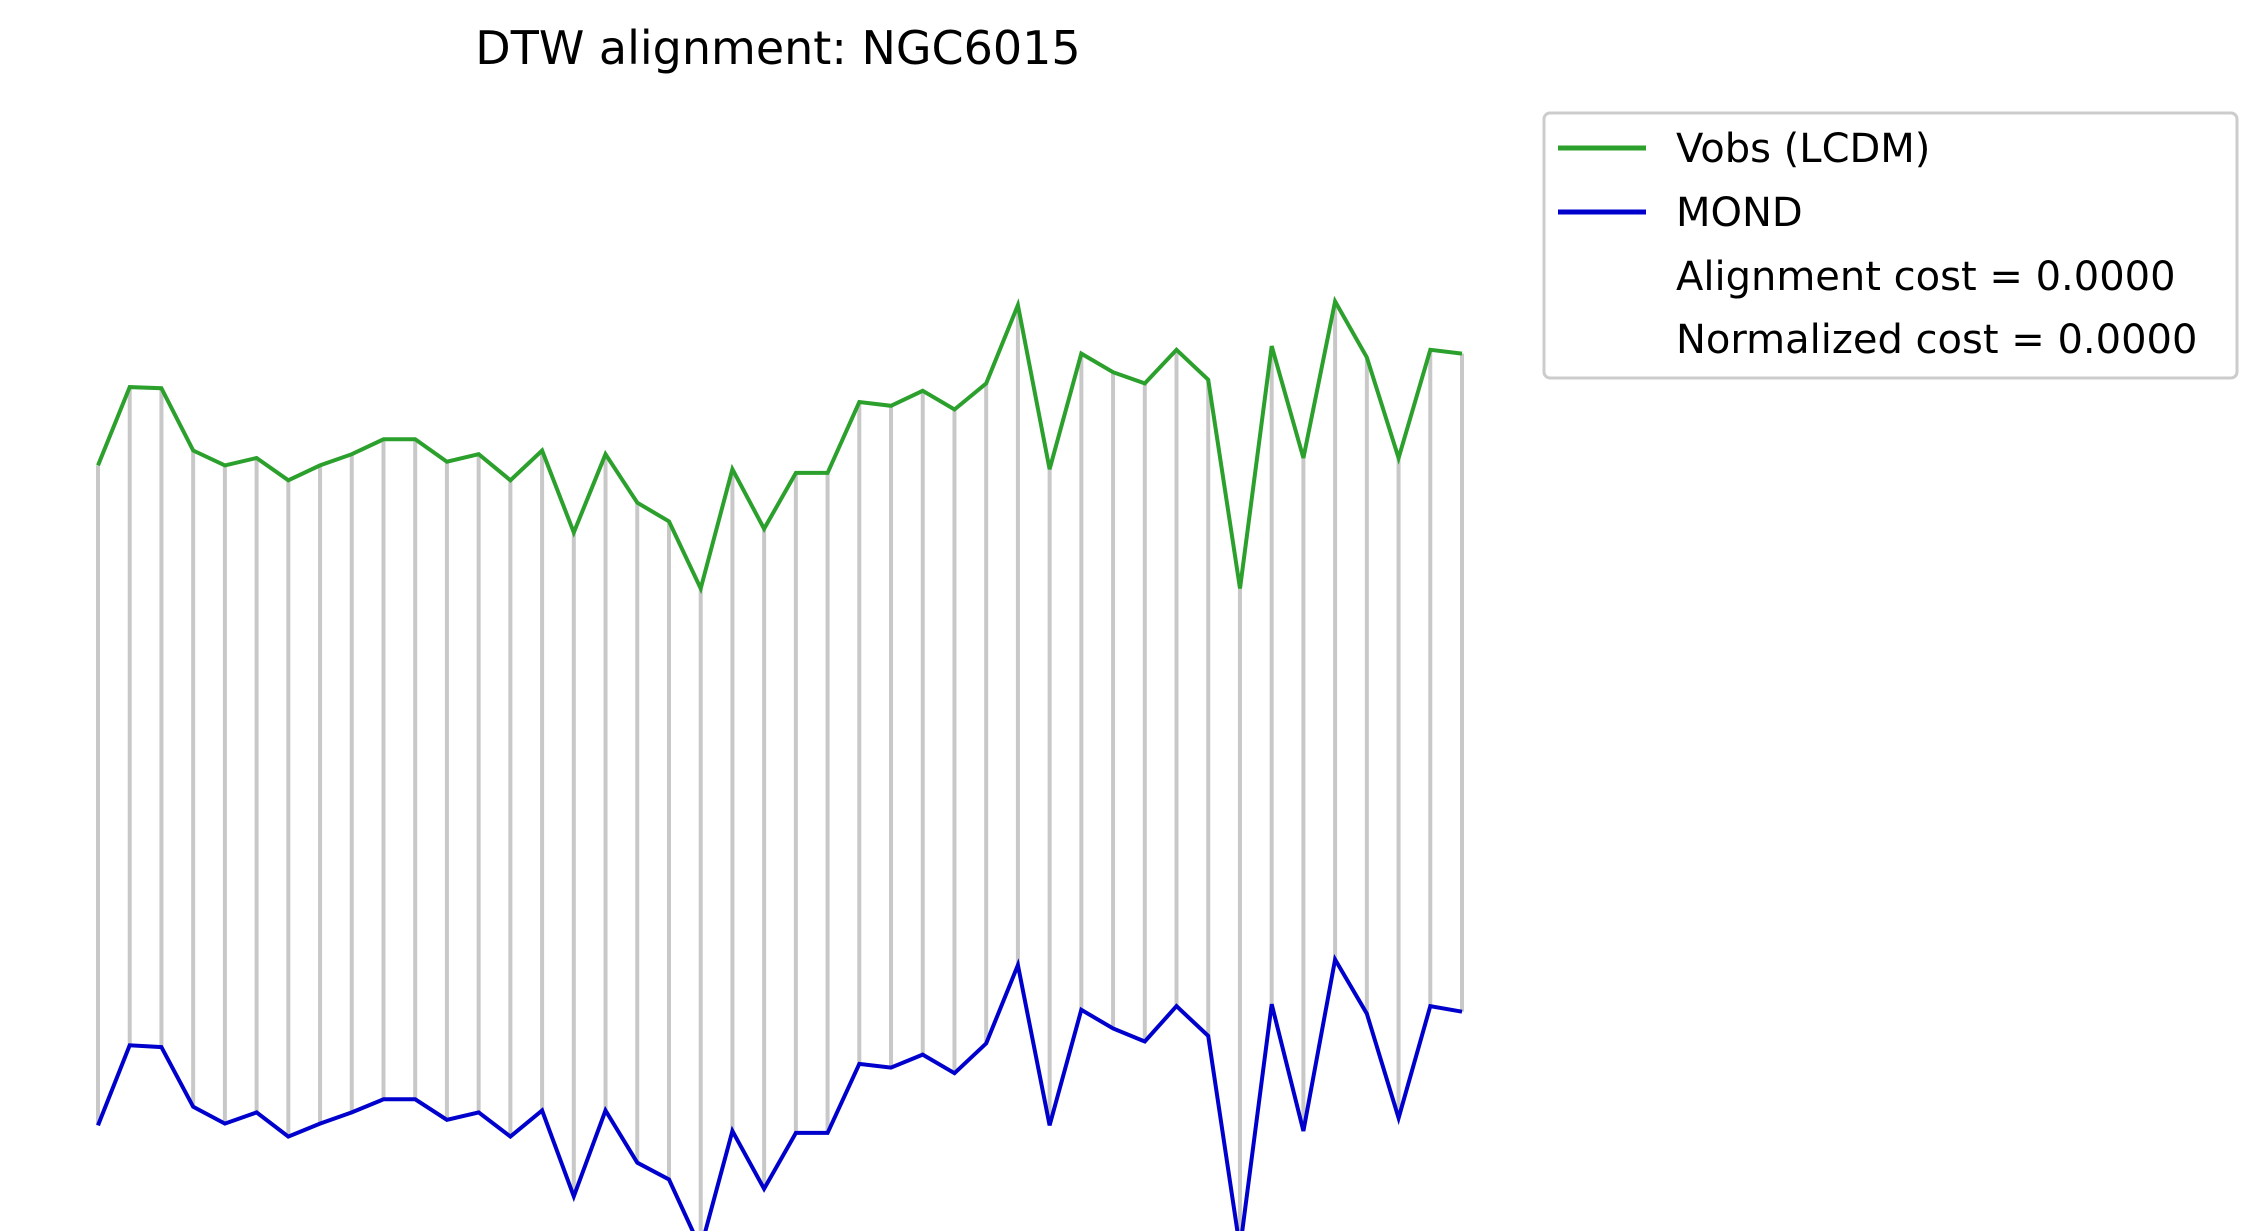  What do you see at coordinates (1739, 213) in the screenshot?
I see `legend-label-mond: MOND` at bounding box center [1739, 213].